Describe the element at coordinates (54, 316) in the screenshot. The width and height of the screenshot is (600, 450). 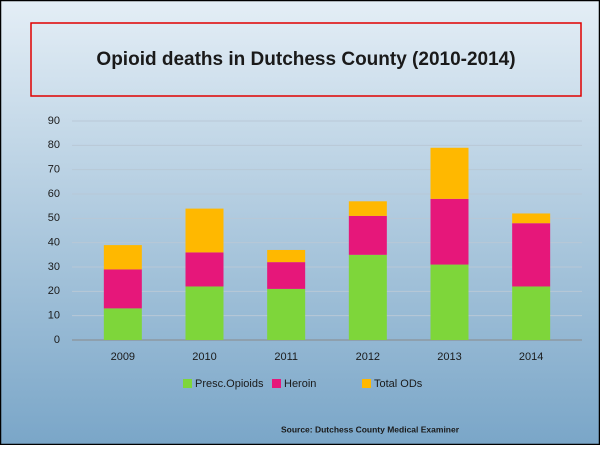
I see `y-tick-label: 10` at that location.